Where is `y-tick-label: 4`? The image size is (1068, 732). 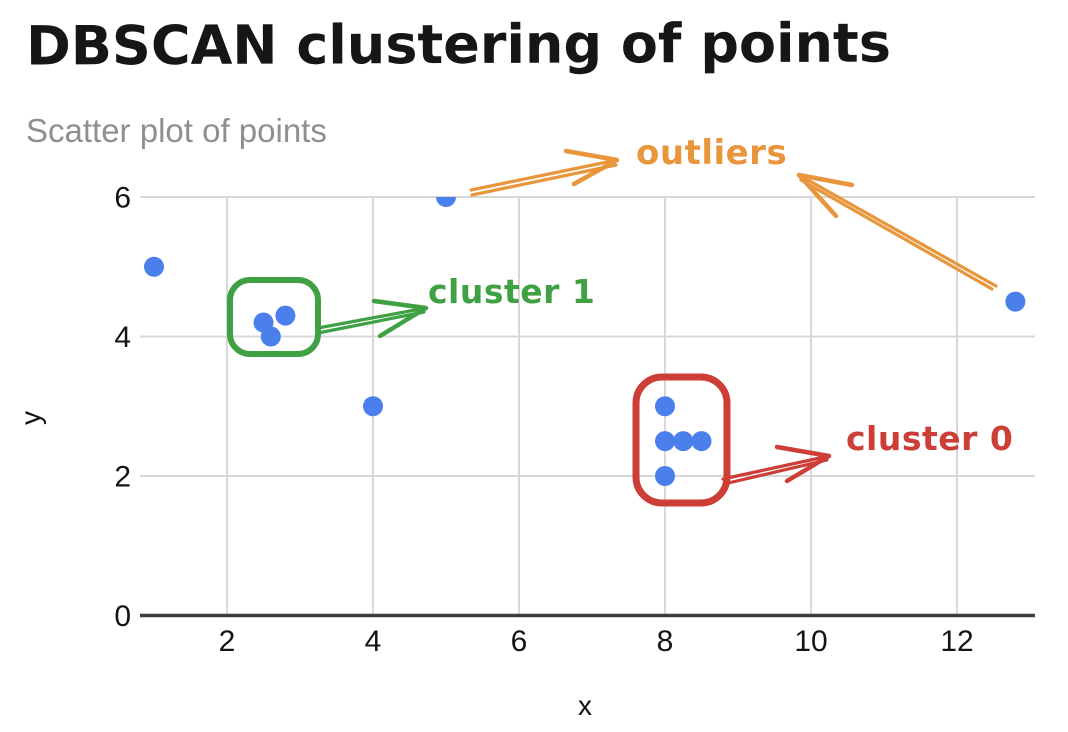 y-tick-label: 4 is located at coordinates (122, 337).